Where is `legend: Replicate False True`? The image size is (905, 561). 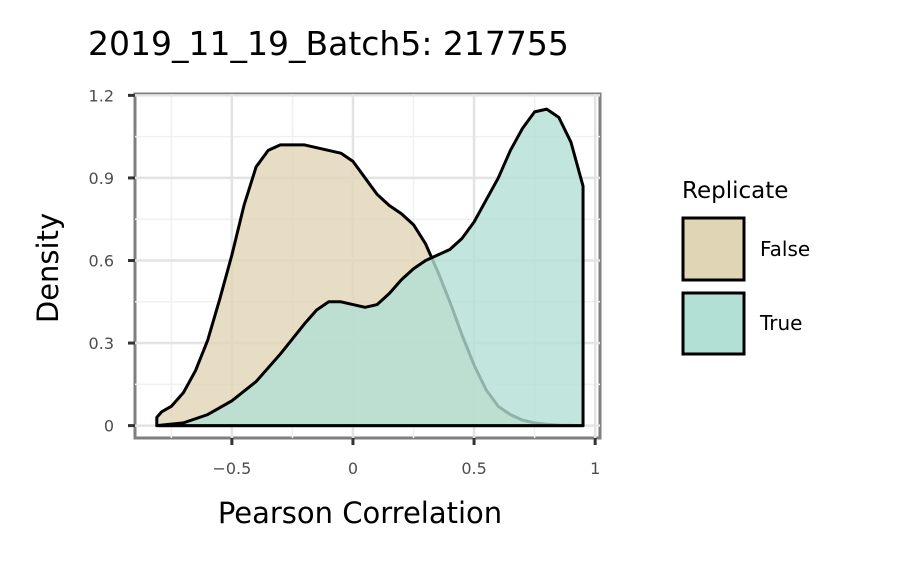 legend: Replicate False True is located at coordinates (745, 267).